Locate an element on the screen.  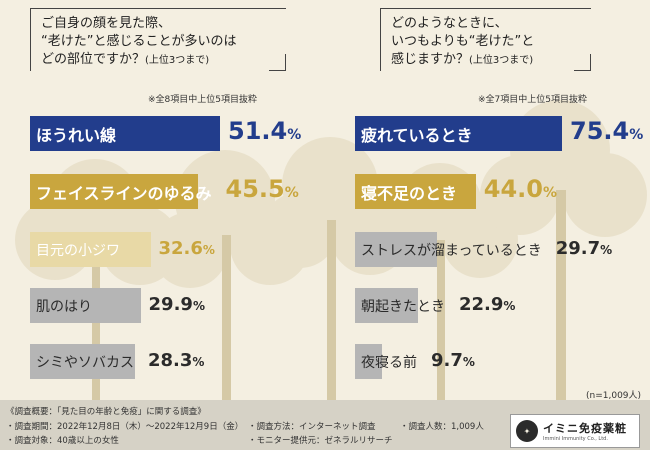
chart2-bar-2: 寝不足のとき is located at coordinates (415, 191).